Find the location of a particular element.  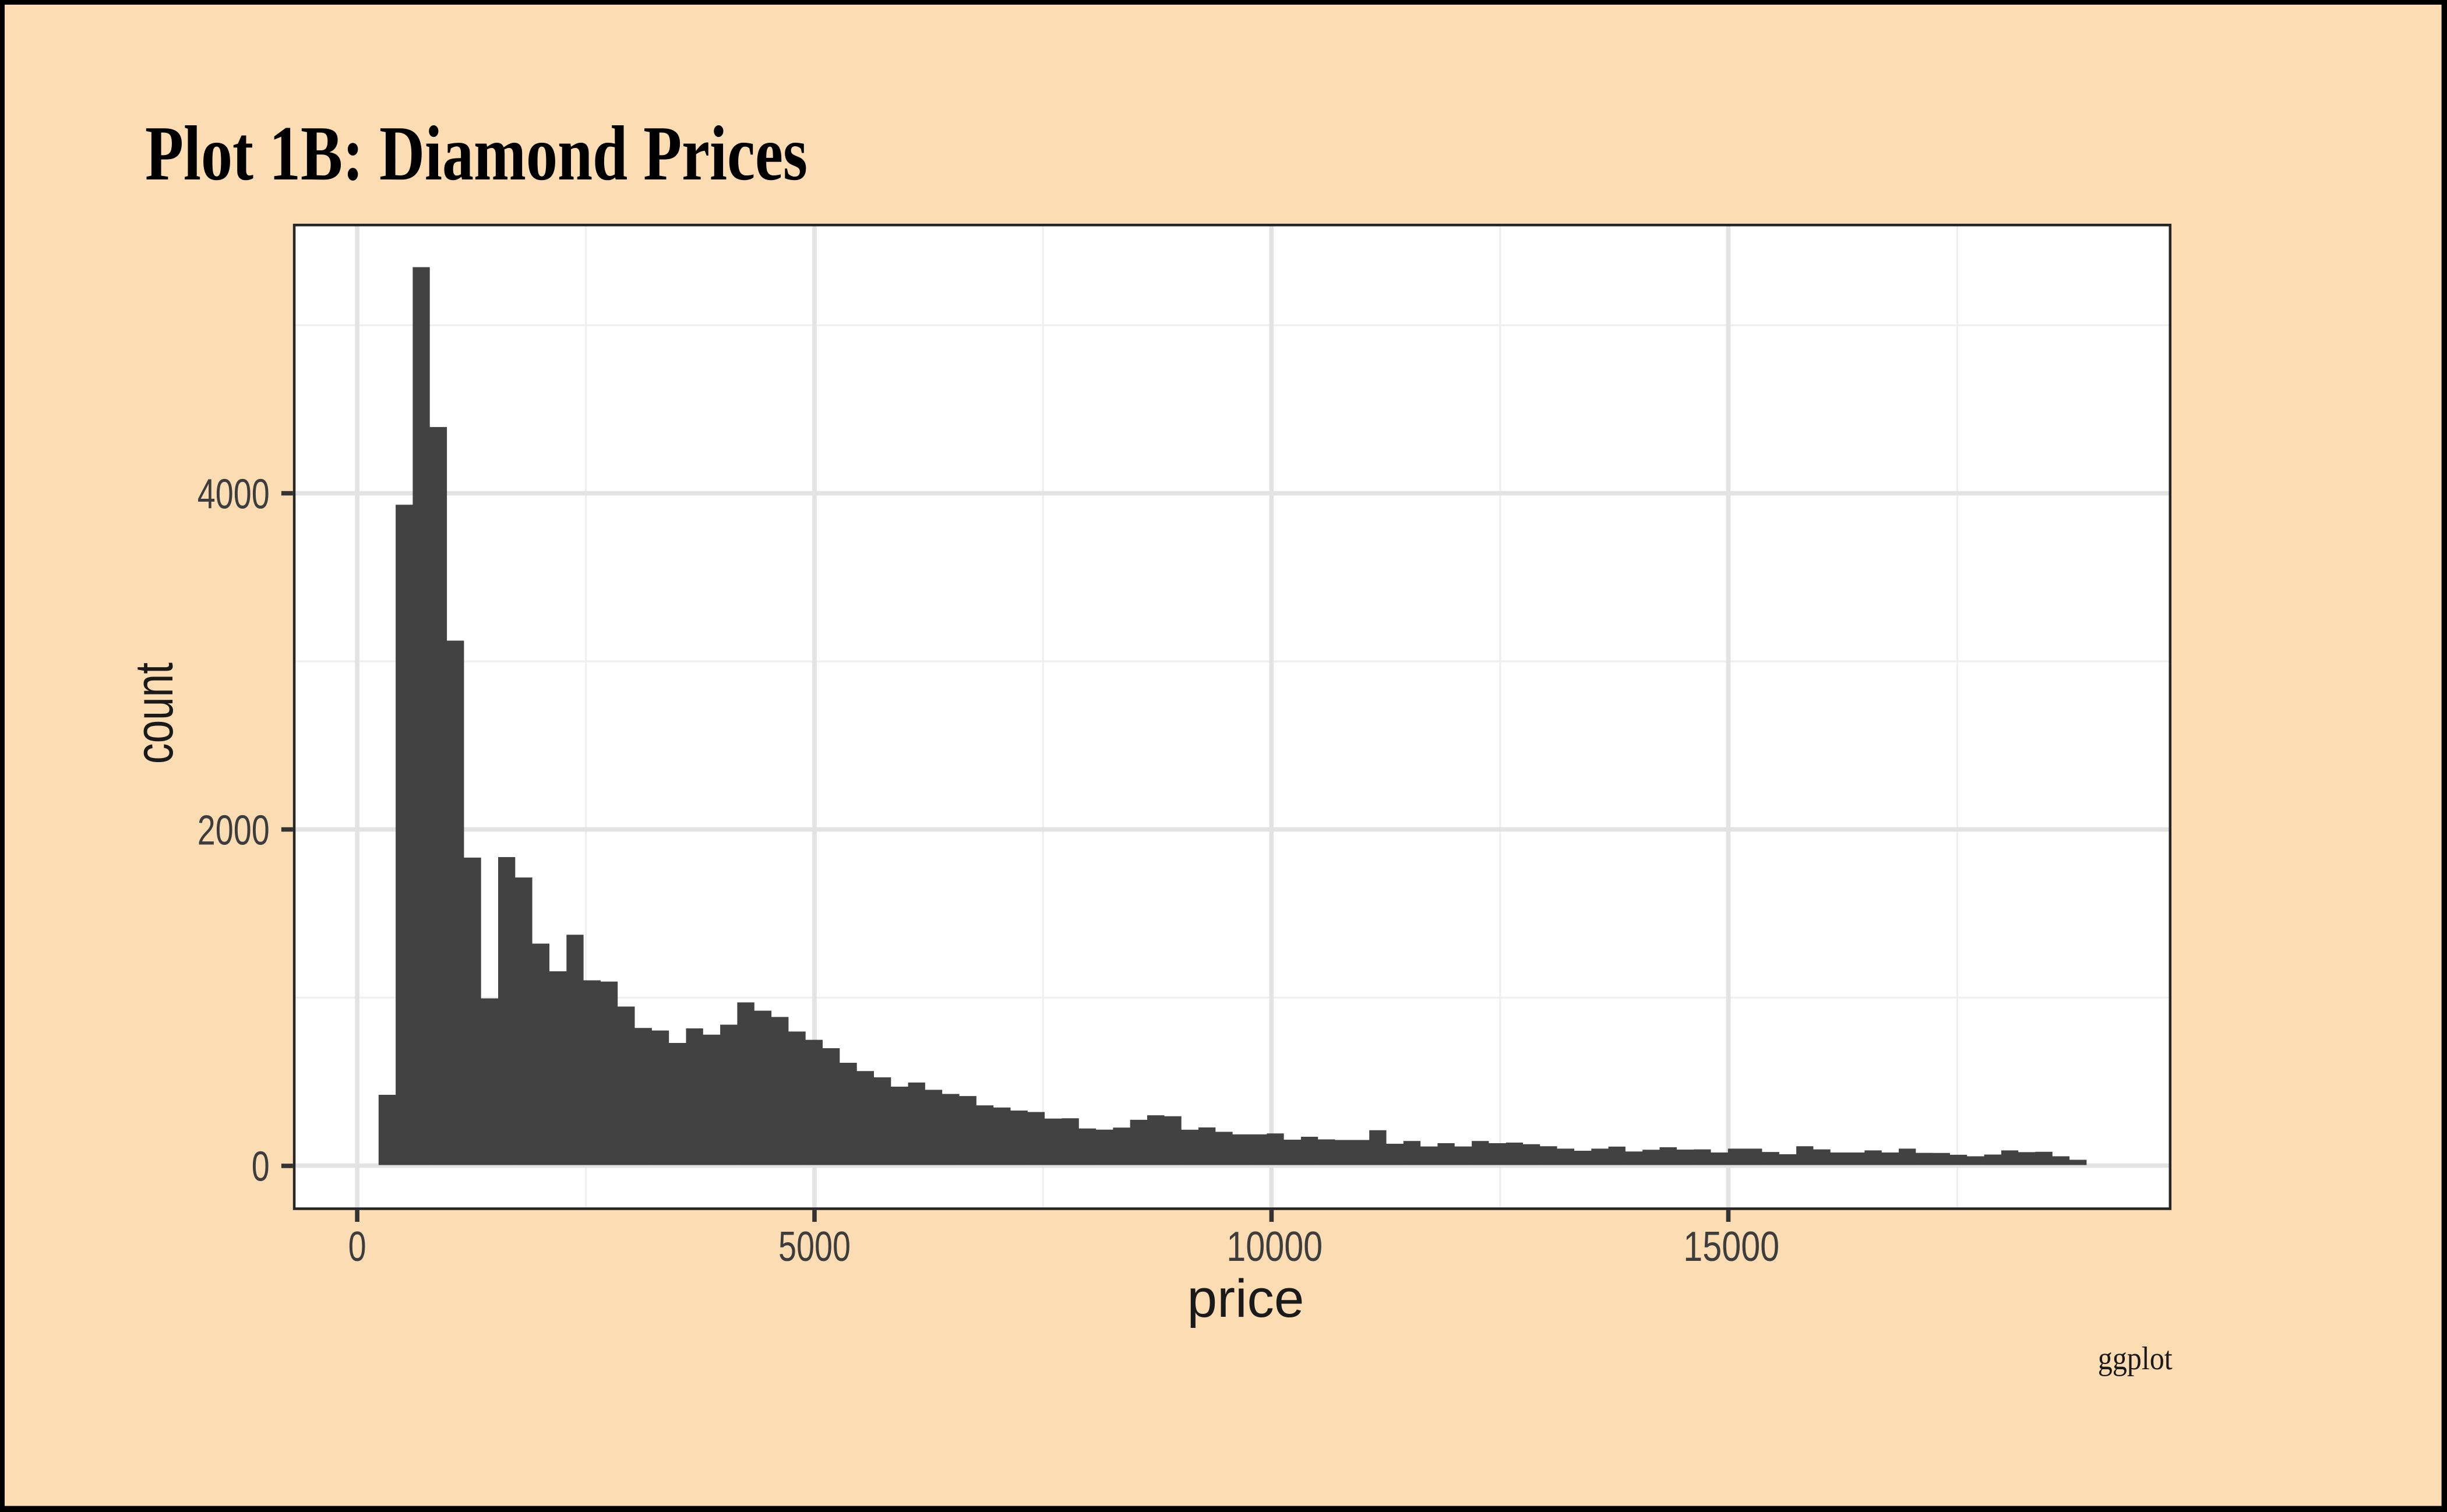

svg-text: count is located at coordinates (154, 713).